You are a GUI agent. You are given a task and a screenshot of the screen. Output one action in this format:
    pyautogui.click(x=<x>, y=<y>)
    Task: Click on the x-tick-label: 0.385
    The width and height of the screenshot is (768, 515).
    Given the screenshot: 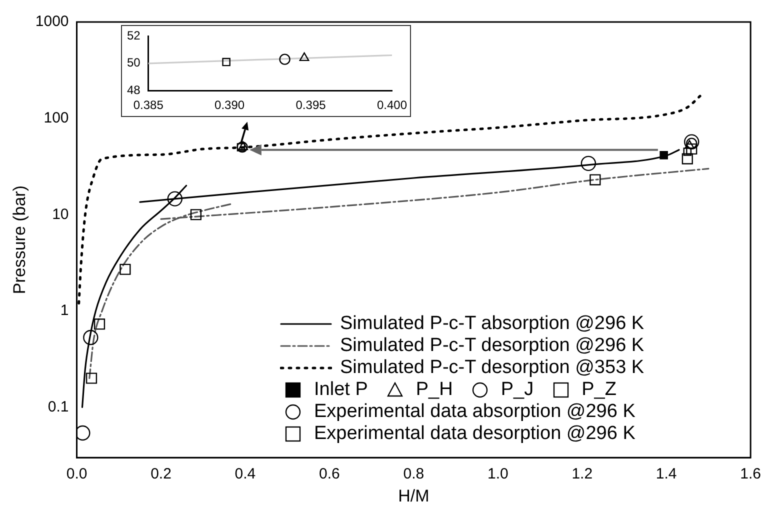 What is the action you would take?
    pyautogui.click(x=148, y=105)
    